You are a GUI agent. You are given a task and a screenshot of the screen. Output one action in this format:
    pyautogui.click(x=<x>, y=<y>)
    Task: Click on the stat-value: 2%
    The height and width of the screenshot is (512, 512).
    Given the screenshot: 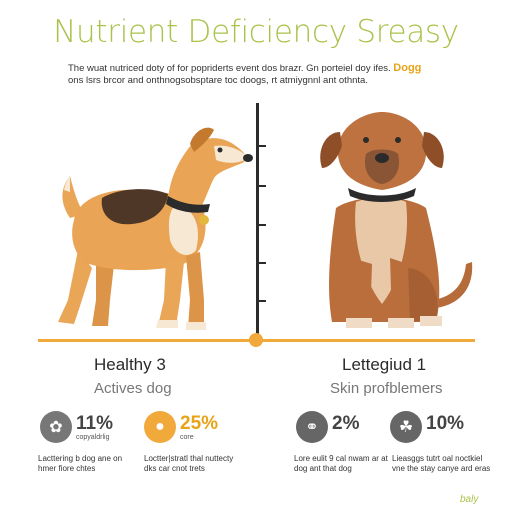 What is the action you would take?
    pyautogui.click(x=346, y=423)
    